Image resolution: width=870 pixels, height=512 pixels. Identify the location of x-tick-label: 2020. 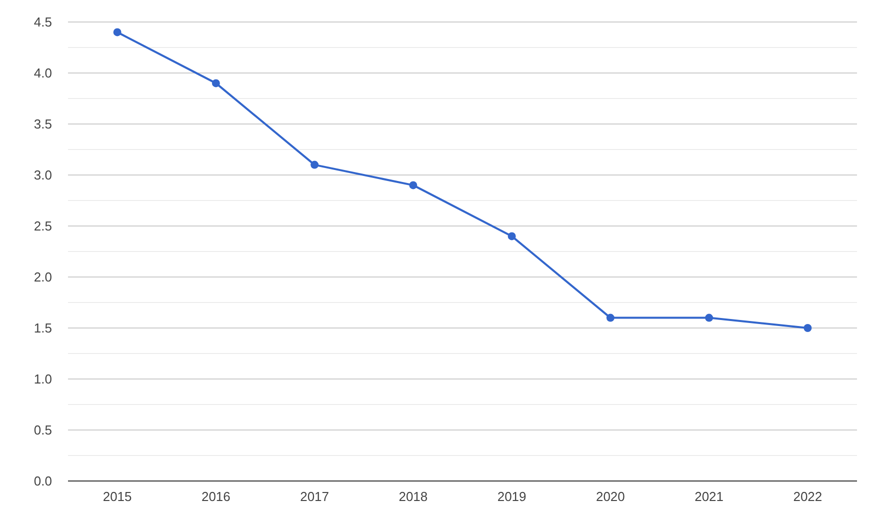
(610, 496).